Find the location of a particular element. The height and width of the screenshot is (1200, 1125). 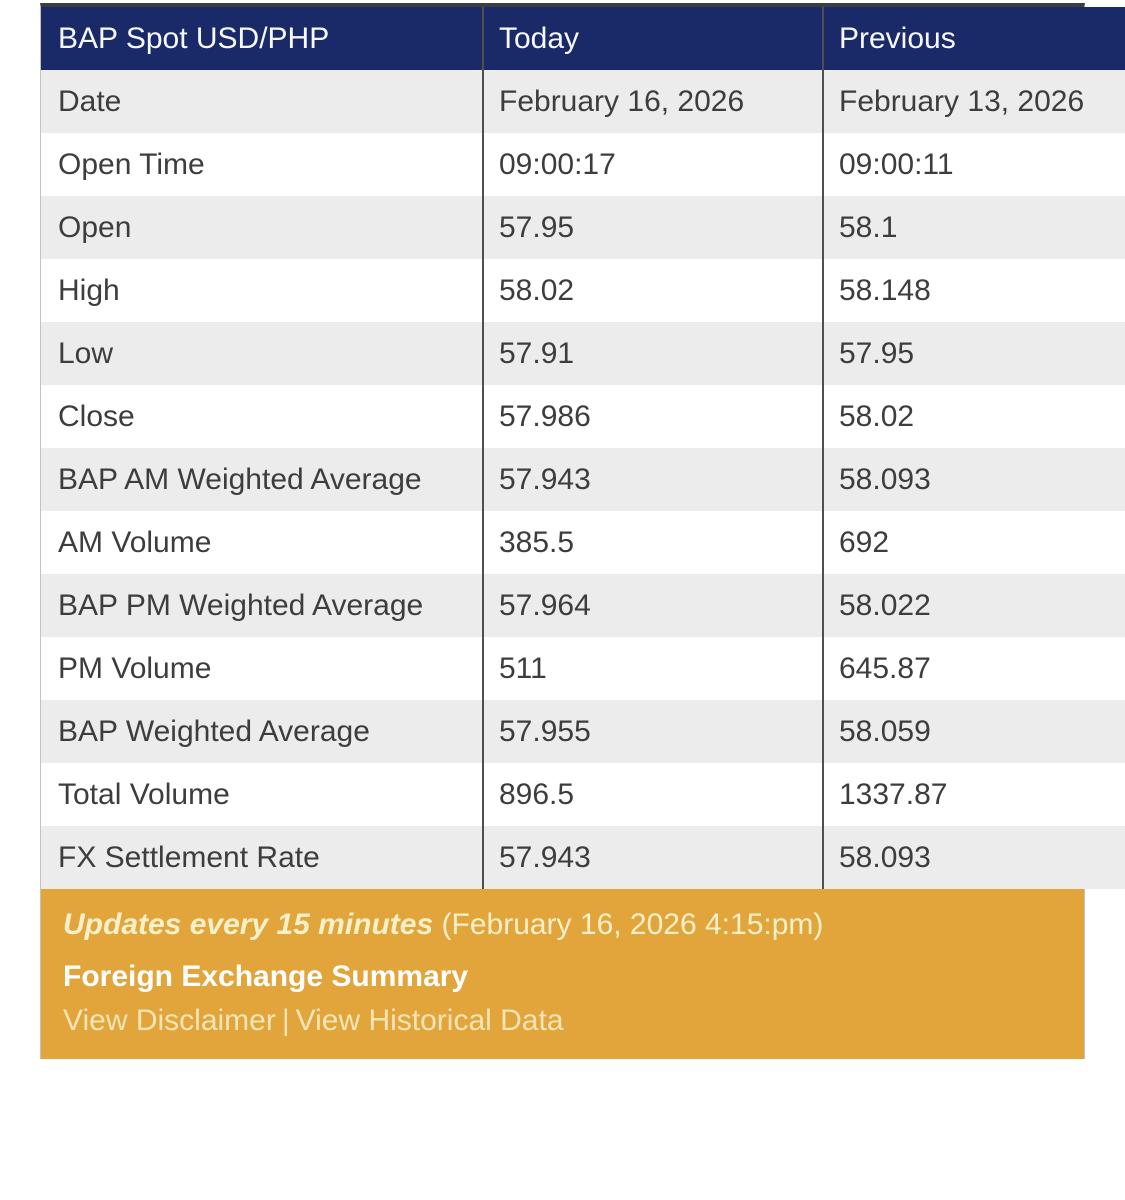

cell-label: Low is located at coordinates (86, 353).